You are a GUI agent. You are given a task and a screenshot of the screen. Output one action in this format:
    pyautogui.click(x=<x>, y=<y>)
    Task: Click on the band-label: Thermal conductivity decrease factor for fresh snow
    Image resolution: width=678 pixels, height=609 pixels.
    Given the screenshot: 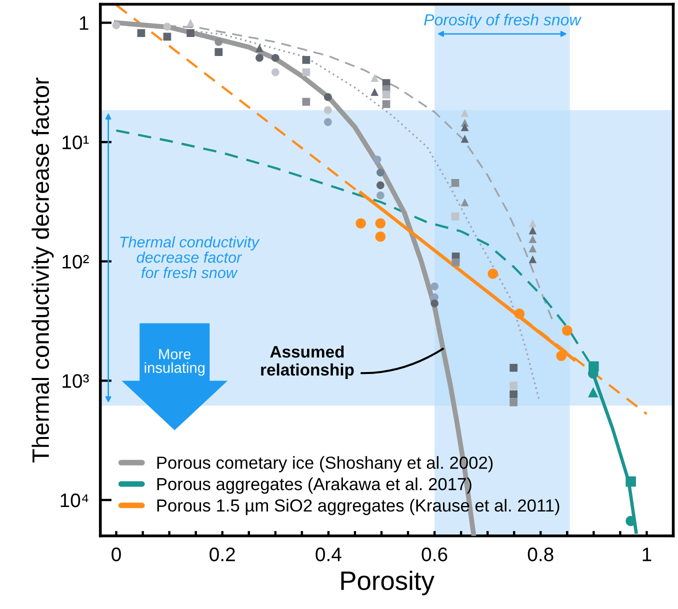 What is the action you would take?
    pyautogui.click(x=190, y=257)
    